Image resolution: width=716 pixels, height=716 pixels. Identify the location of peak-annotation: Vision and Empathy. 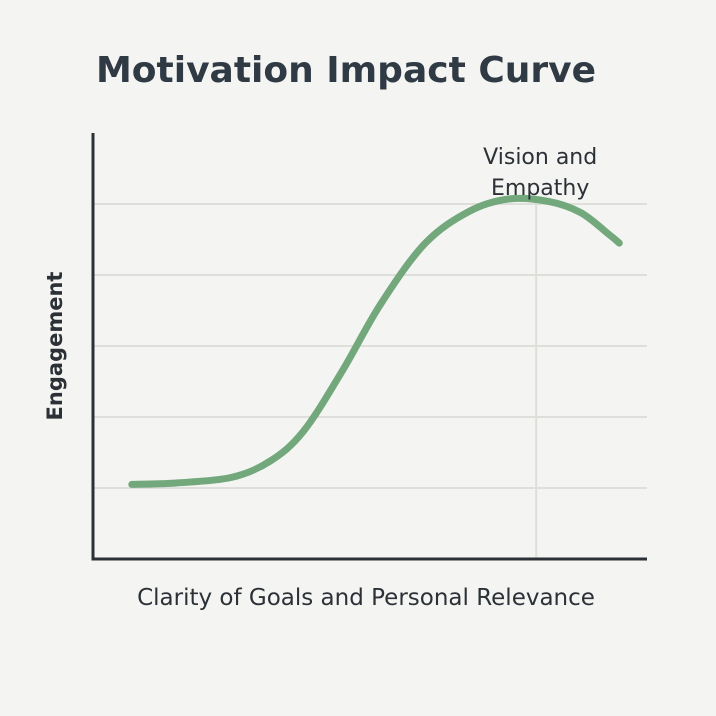
(540, 173).